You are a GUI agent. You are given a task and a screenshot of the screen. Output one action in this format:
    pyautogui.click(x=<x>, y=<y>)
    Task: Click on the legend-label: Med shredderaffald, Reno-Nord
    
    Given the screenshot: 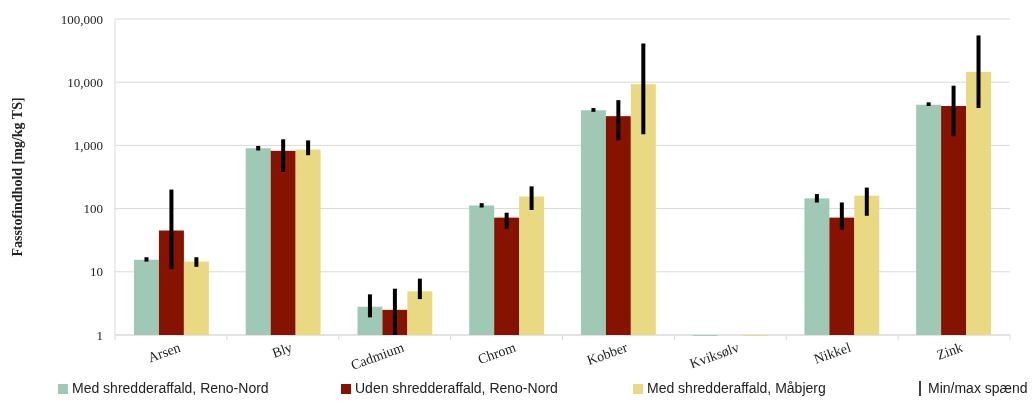 What is the action you would take?
    pyautogui.click(x=170, y=388)
    